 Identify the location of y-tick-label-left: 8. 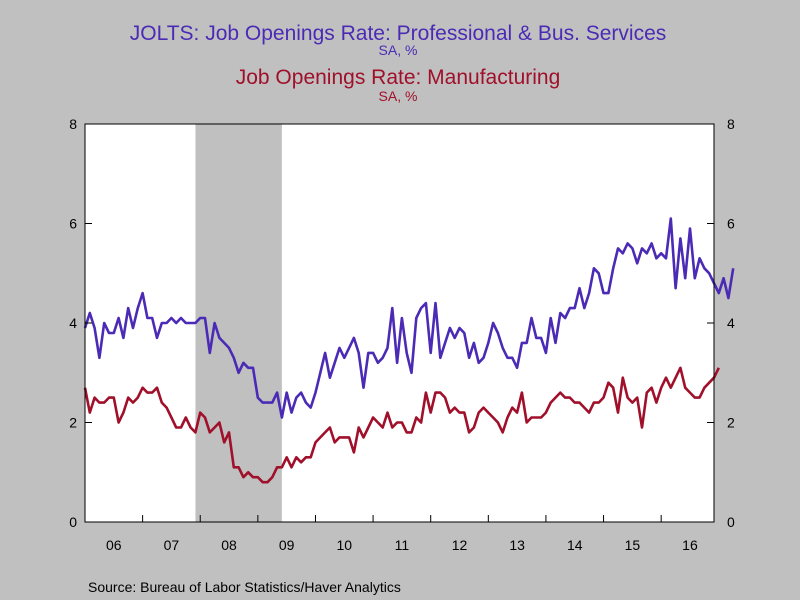
(73, 124).